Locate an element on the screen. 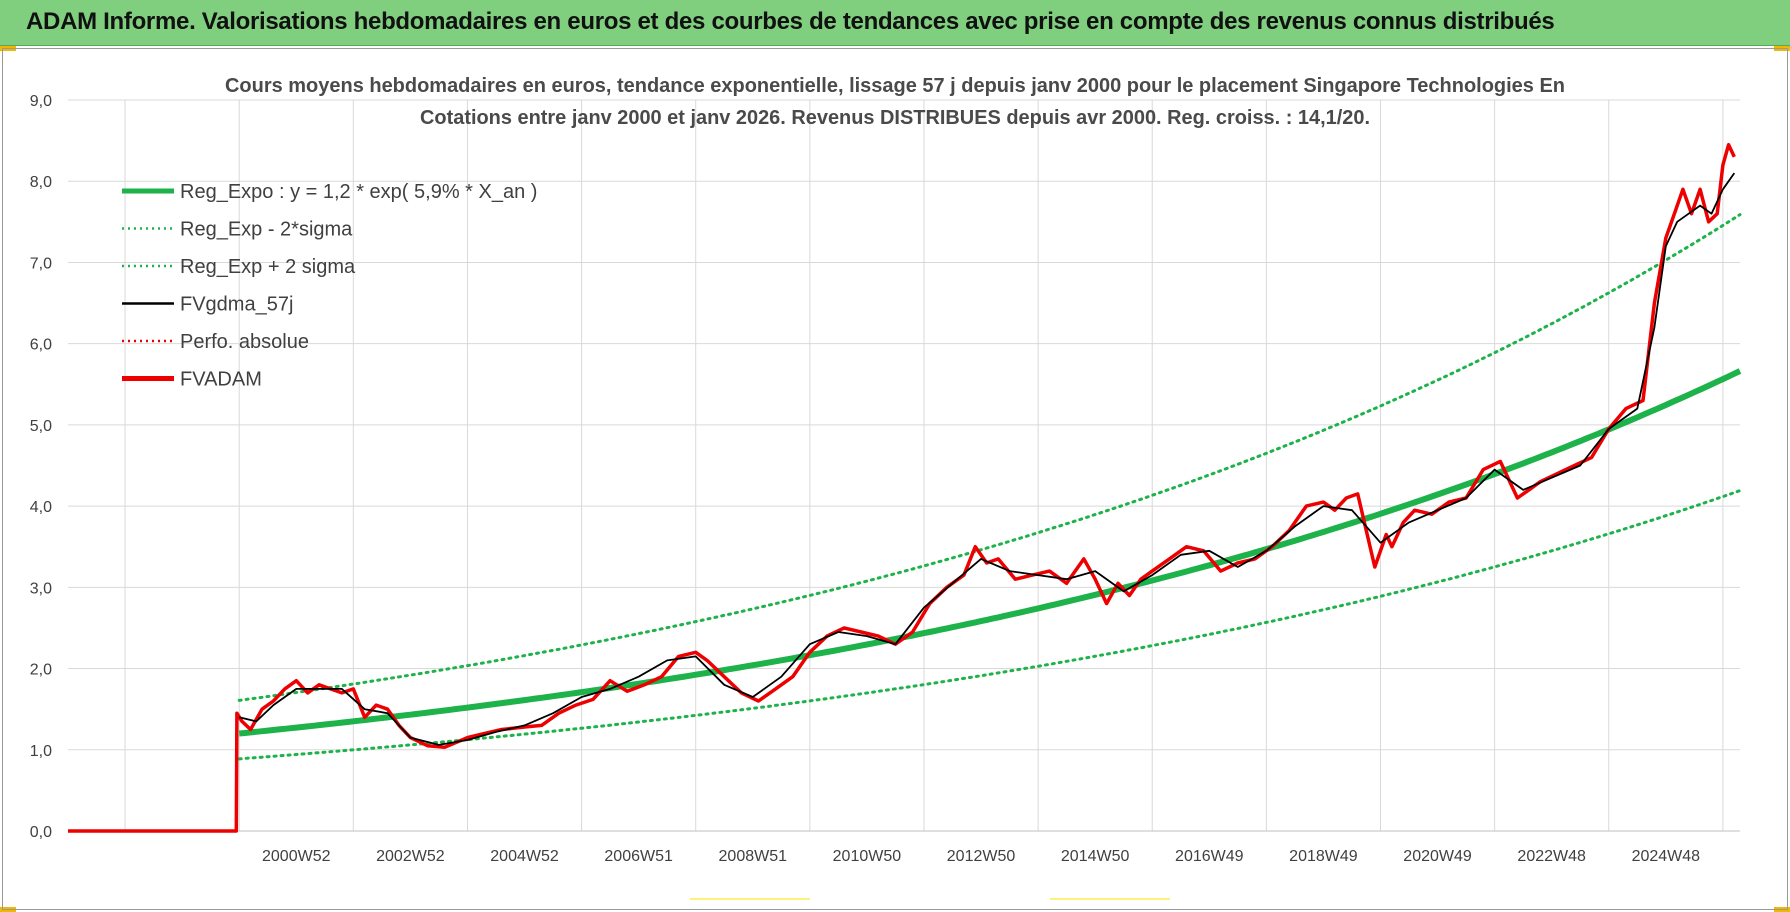 This screenshot has width=1790, height=912. x-tick-label: 2008W51 is located at coordinates (753, 856).